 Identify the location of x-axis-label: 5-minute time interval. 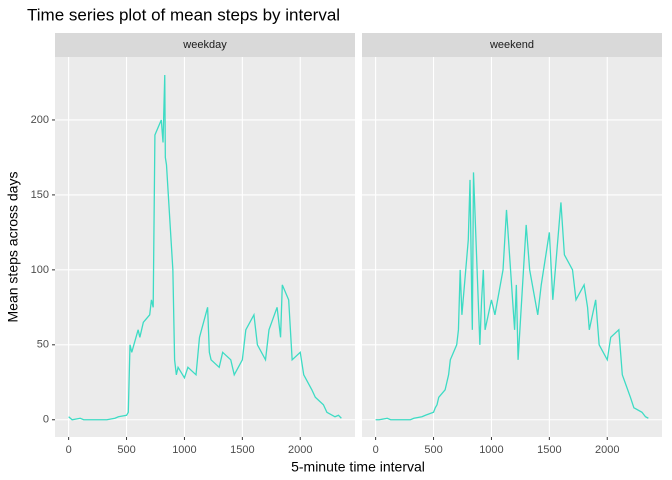
(358, 467).